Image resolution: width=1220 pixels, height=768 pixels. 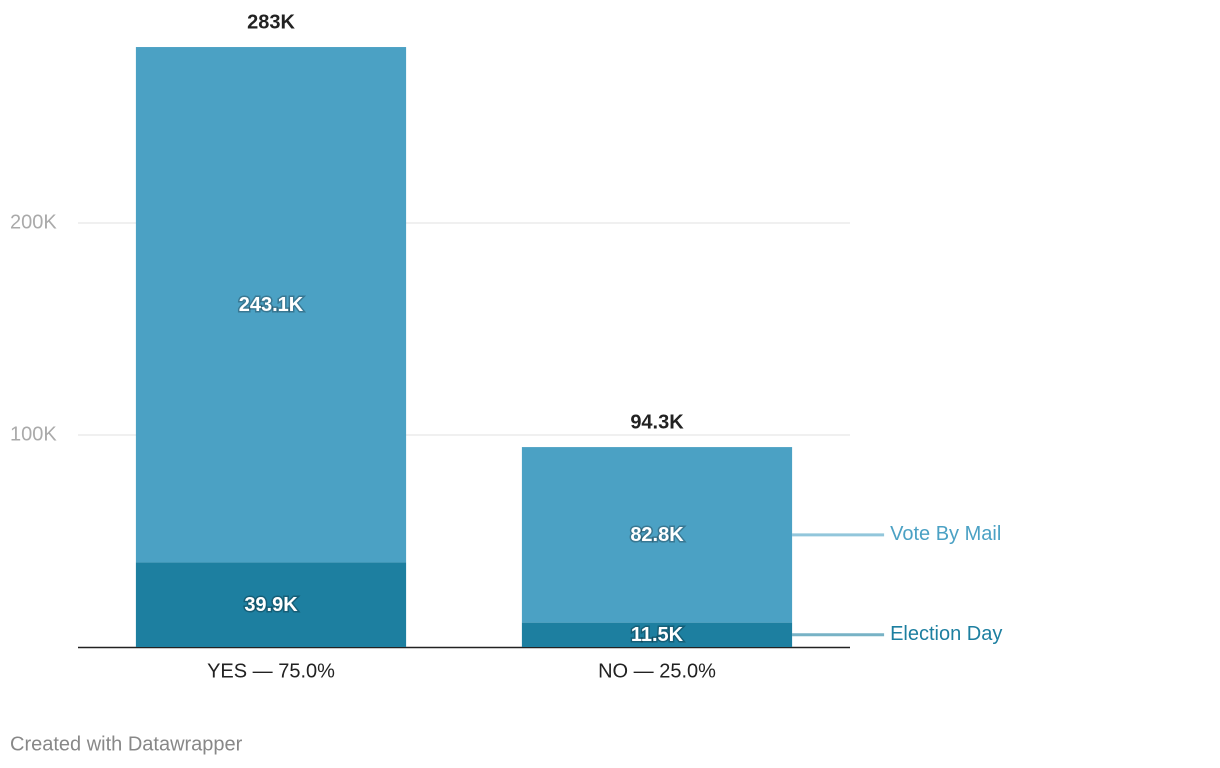 I want to click on total-label: 94.3K, so click(x=657, y=422).